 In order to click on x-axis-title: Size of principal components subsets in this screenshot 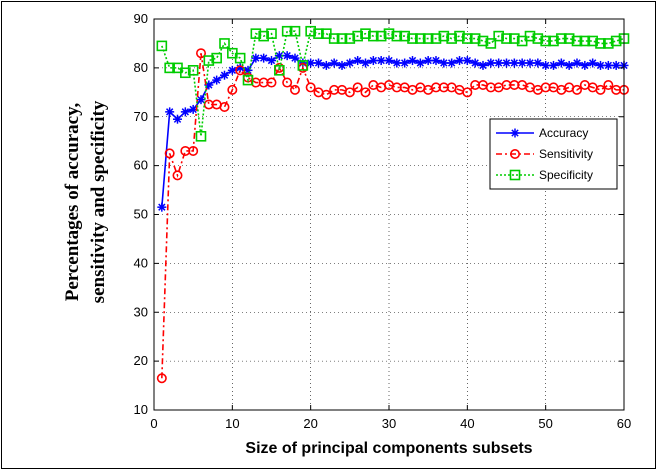, I will do `click(388, 448)`.